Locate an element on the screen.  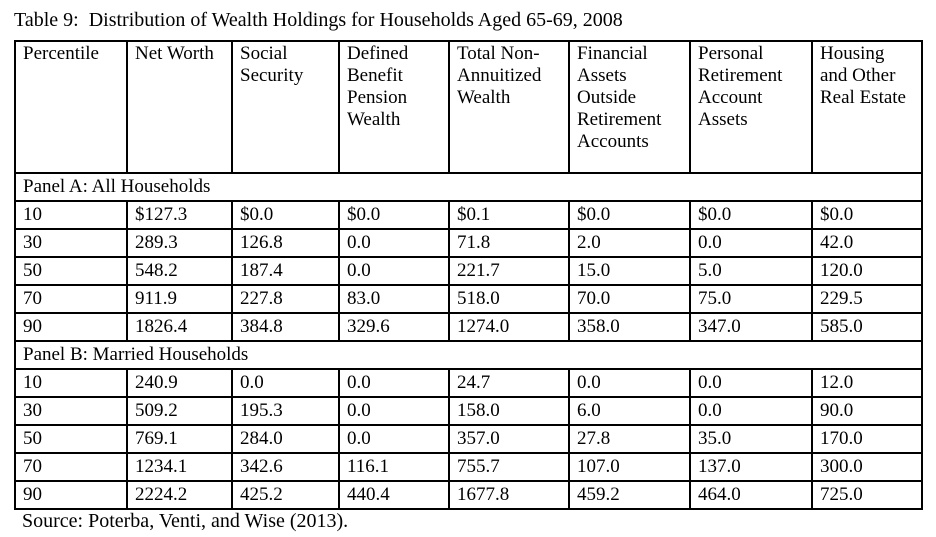
table-row: 10 $127.3 $0.0 $0.0 $0.1 $0.0 $0.0 $0.0 is located at coordinates (468, 215).